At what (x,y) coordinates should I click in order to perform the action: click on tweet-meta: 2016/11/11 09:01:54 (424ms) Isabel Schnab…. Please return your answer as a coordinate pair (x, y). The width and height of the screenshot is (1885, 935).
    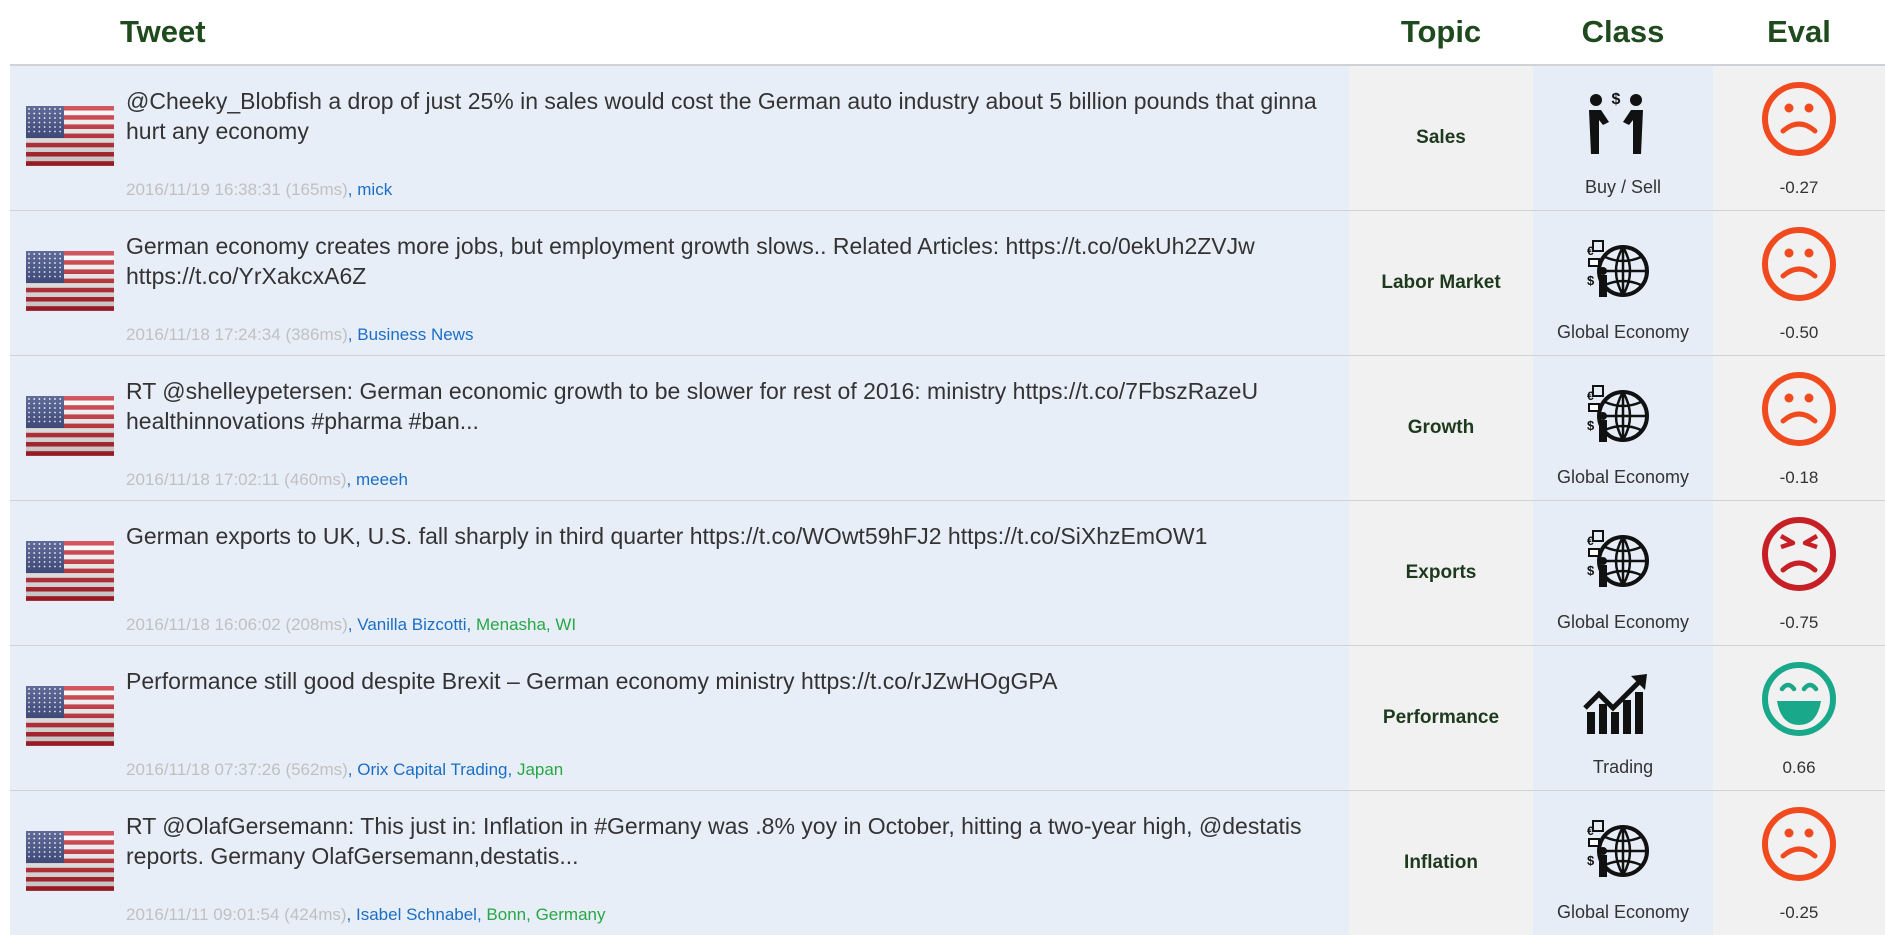
    Looking at the image, I should click on (365, 915).